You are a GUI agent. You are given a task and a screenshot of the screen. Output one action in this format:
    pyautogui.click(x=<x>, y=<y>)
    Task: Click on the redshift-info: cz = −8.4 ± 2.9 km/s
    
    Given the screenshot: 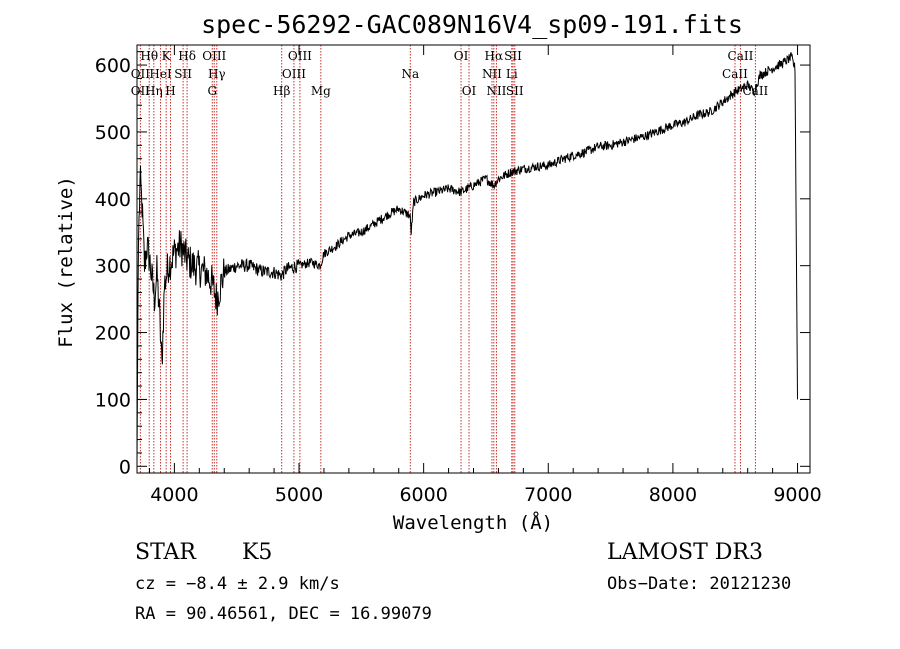 What is the action you would take?
    pyautogui.click(x=237, y=584)
    